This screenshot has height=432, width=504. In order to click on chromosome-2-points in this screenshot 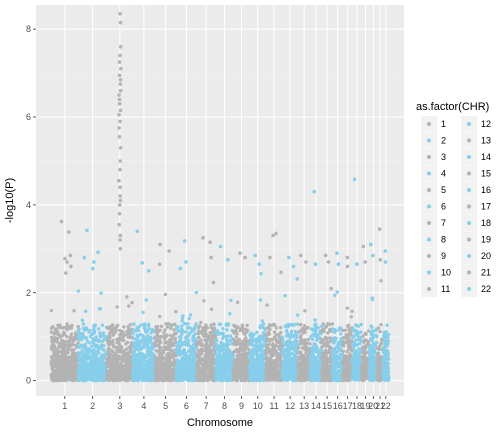, I will do `click(92, 305)`.